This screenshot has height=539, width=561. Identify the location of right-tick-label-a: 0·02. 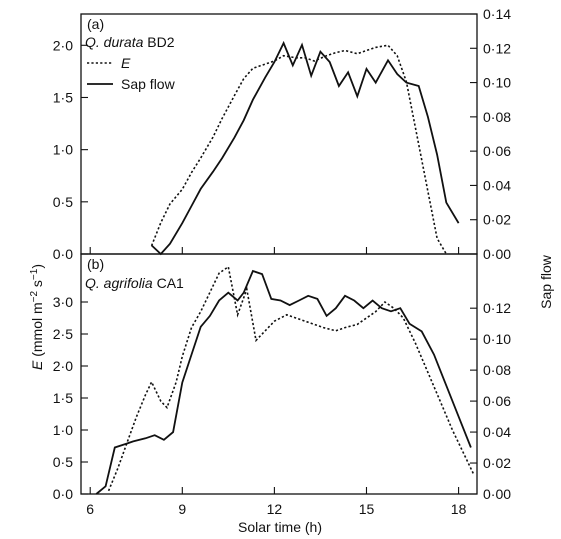
(497, 220).